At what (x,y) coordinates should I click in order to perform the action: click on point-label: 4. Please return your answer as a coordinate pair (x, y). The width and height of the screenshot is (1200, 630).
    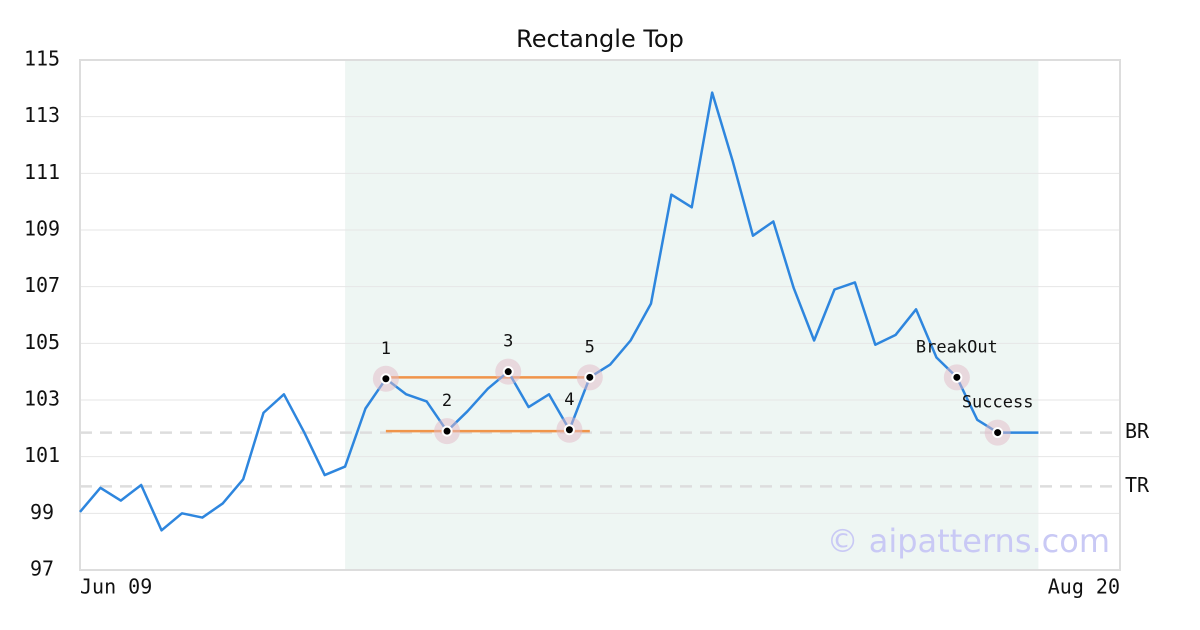
    Looking at the image, I should click on (569, 400).